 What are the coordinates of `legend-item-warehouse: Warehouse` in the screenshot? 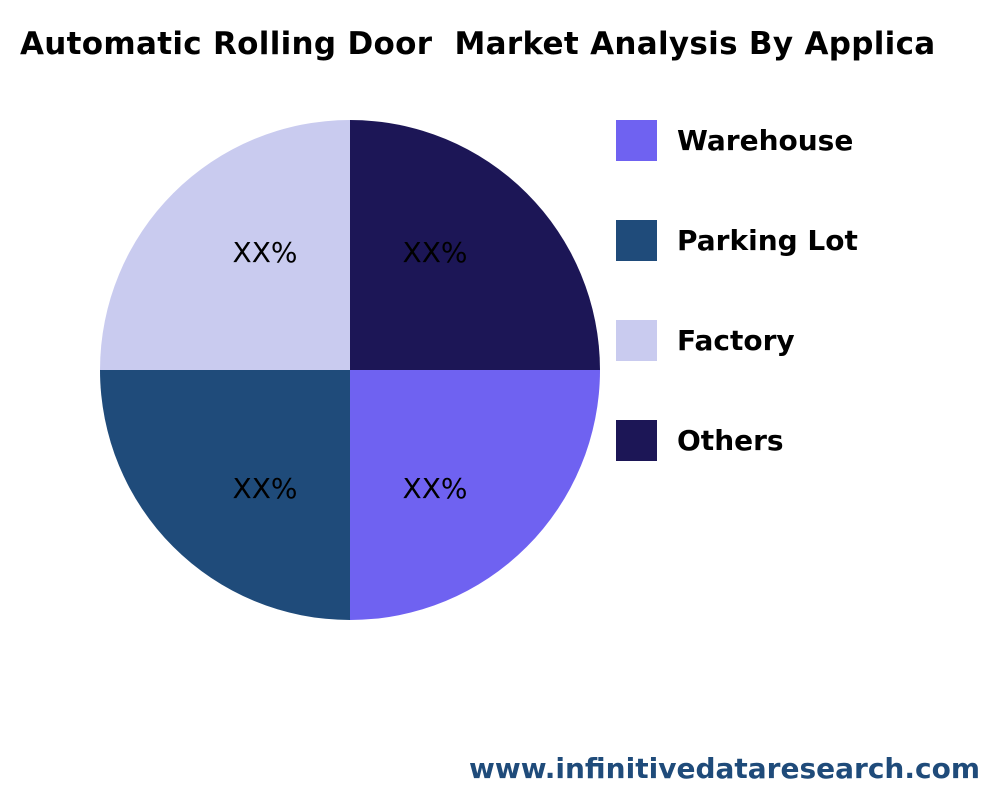 It's located at (734, 140).